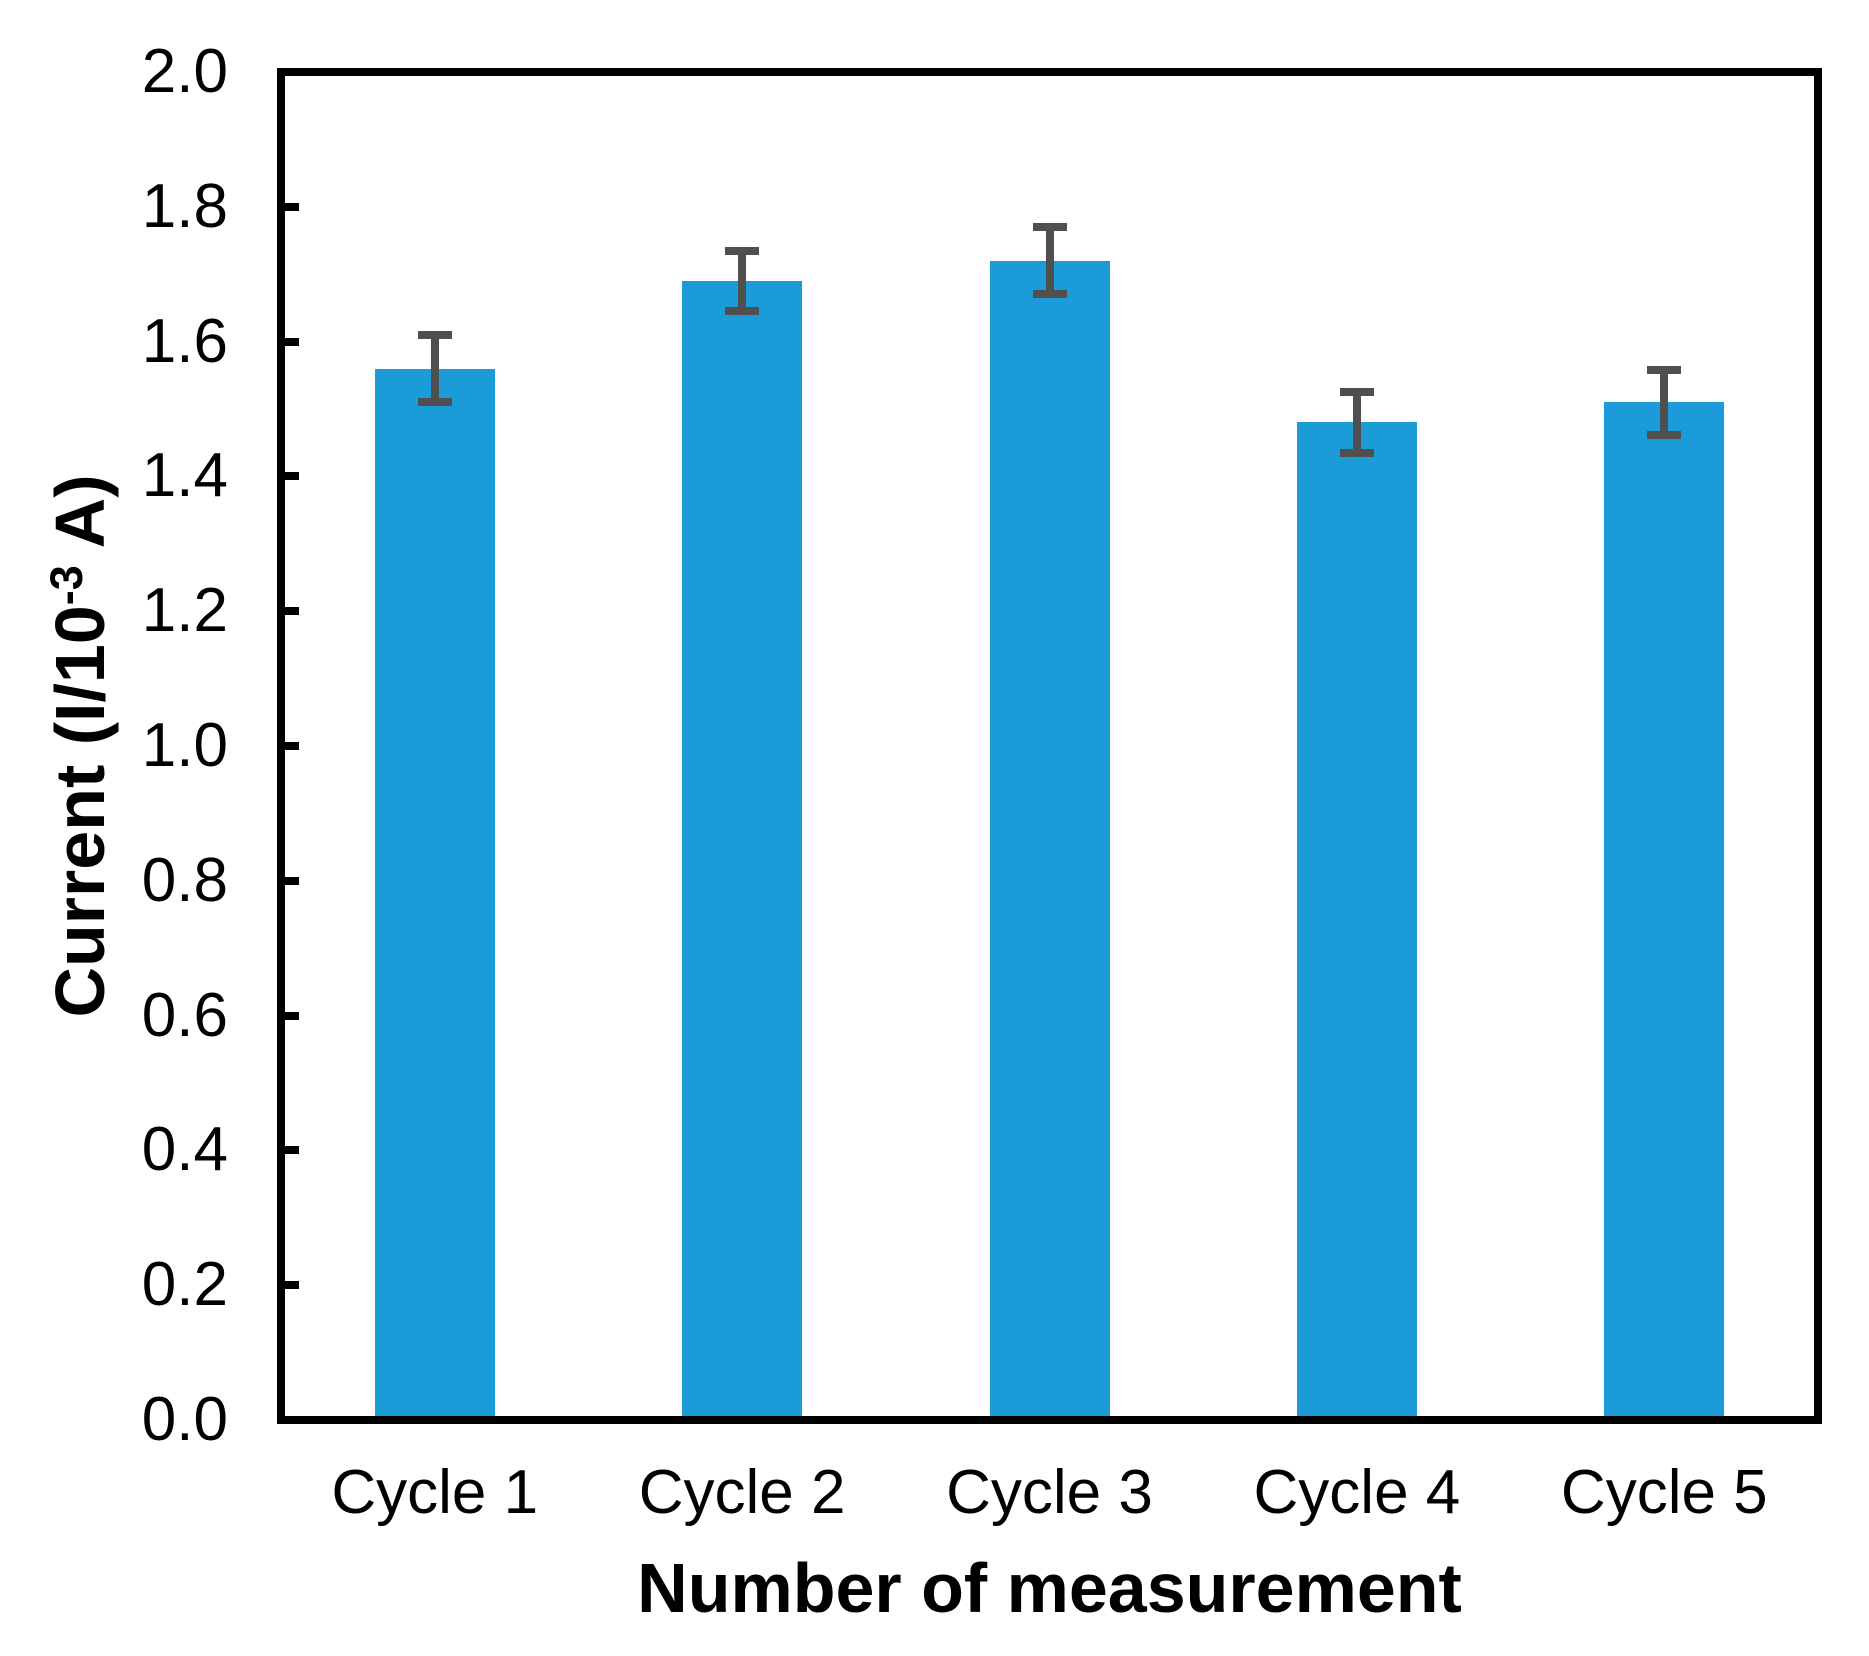 The width and height of the screenshot is (1869, 1656). What do you see at coordinates (80, 811) in the screenshot?
I see `y-axis-title-prefix: Current (I/10` at bounding box center [80, 811].